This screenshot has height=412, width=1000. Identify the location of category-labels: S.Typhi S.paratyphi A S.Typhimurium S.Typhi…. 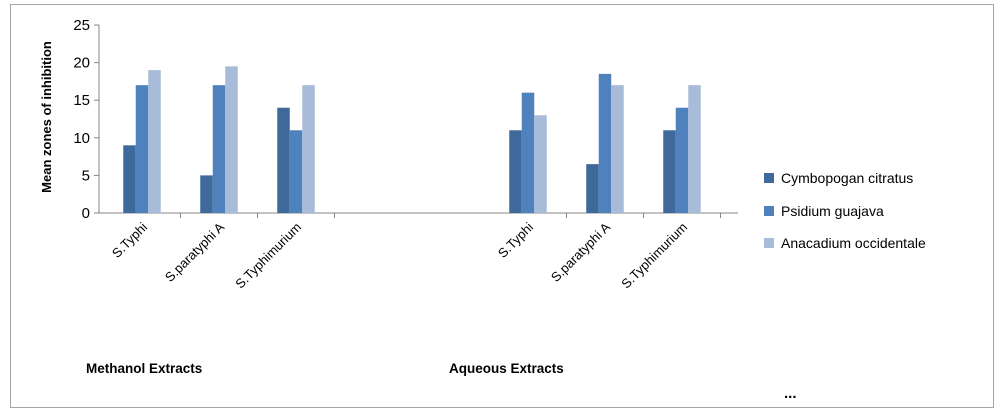
(399, 255).